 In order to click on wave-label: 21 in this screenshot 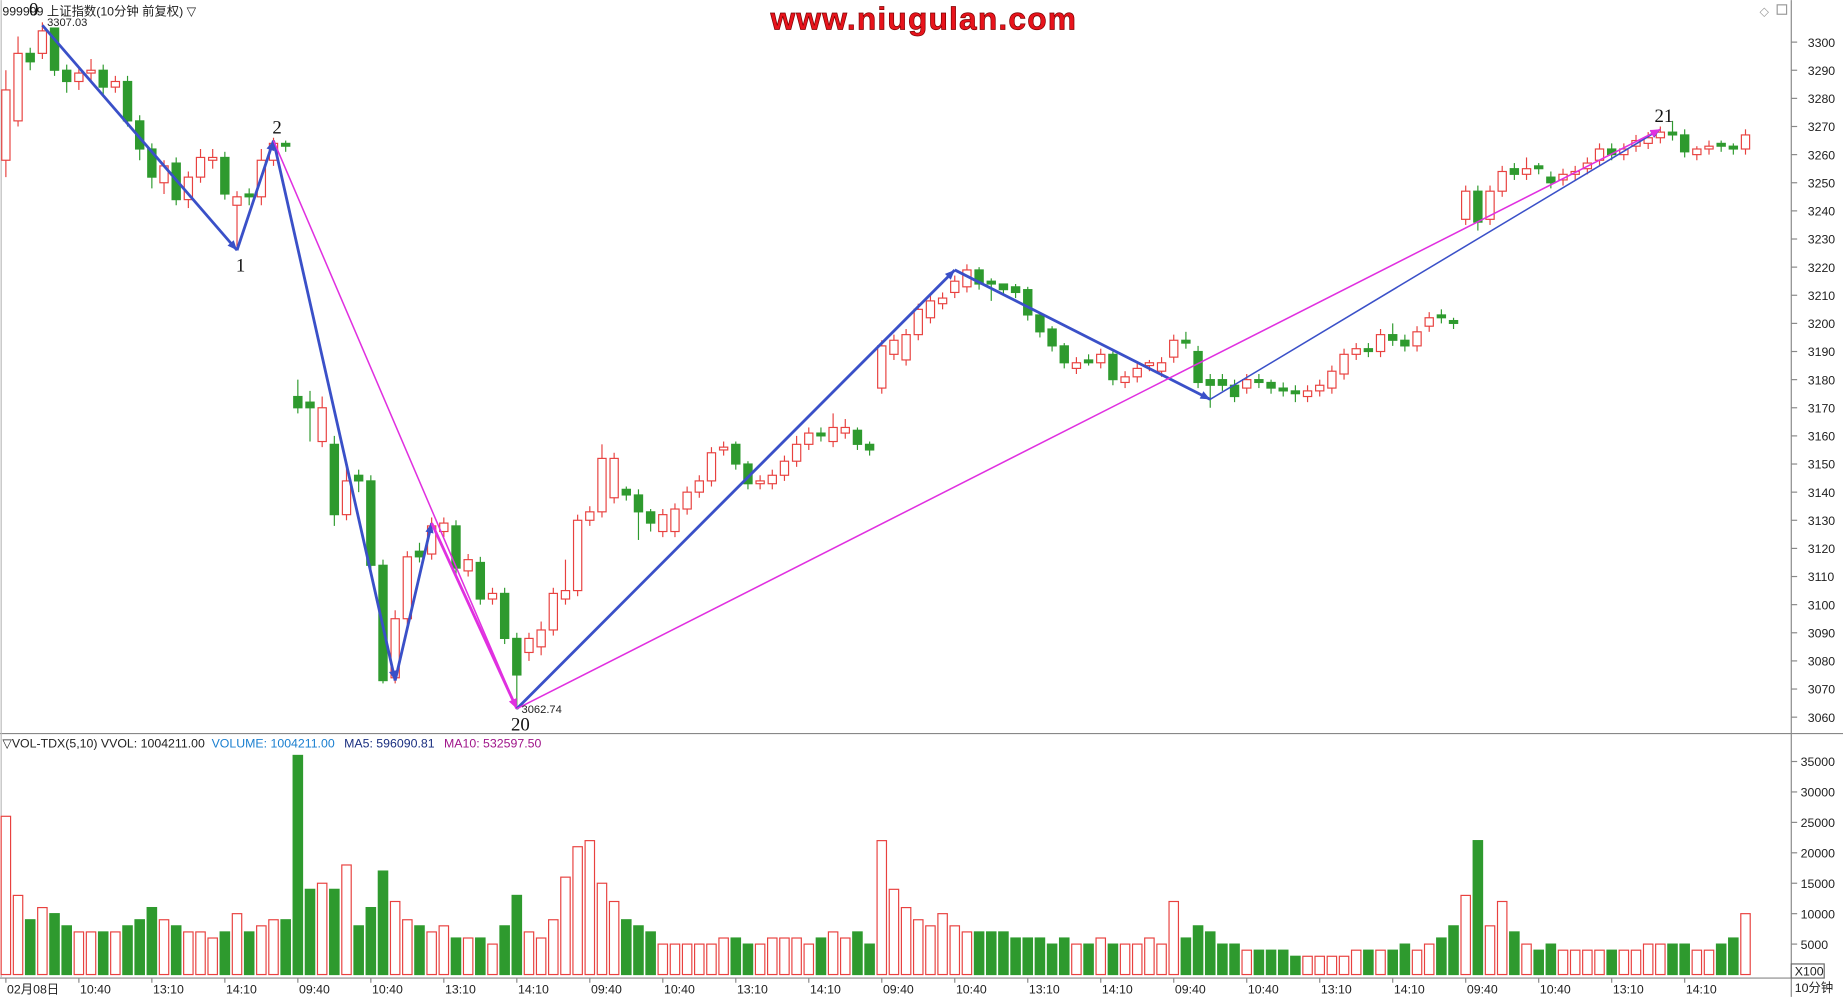, I will do `click(1663, 116)`.